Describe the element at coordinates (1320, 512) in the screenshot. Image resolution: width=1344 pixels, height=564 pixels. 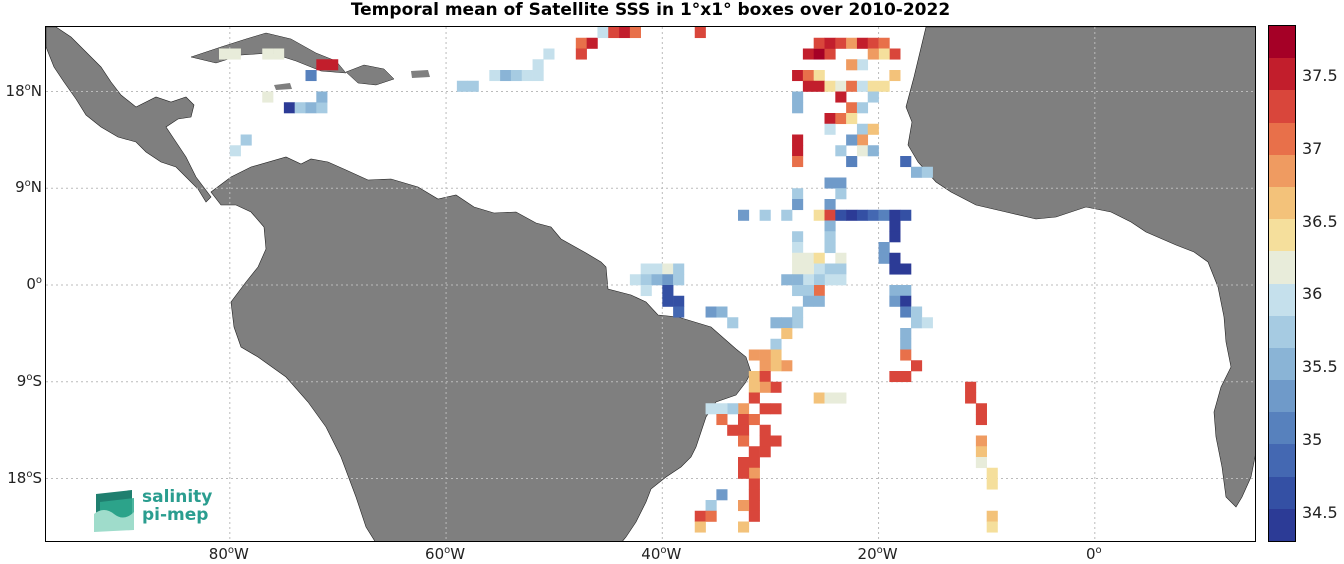
I see `colorbar-tick-label: 34.5` at that location.